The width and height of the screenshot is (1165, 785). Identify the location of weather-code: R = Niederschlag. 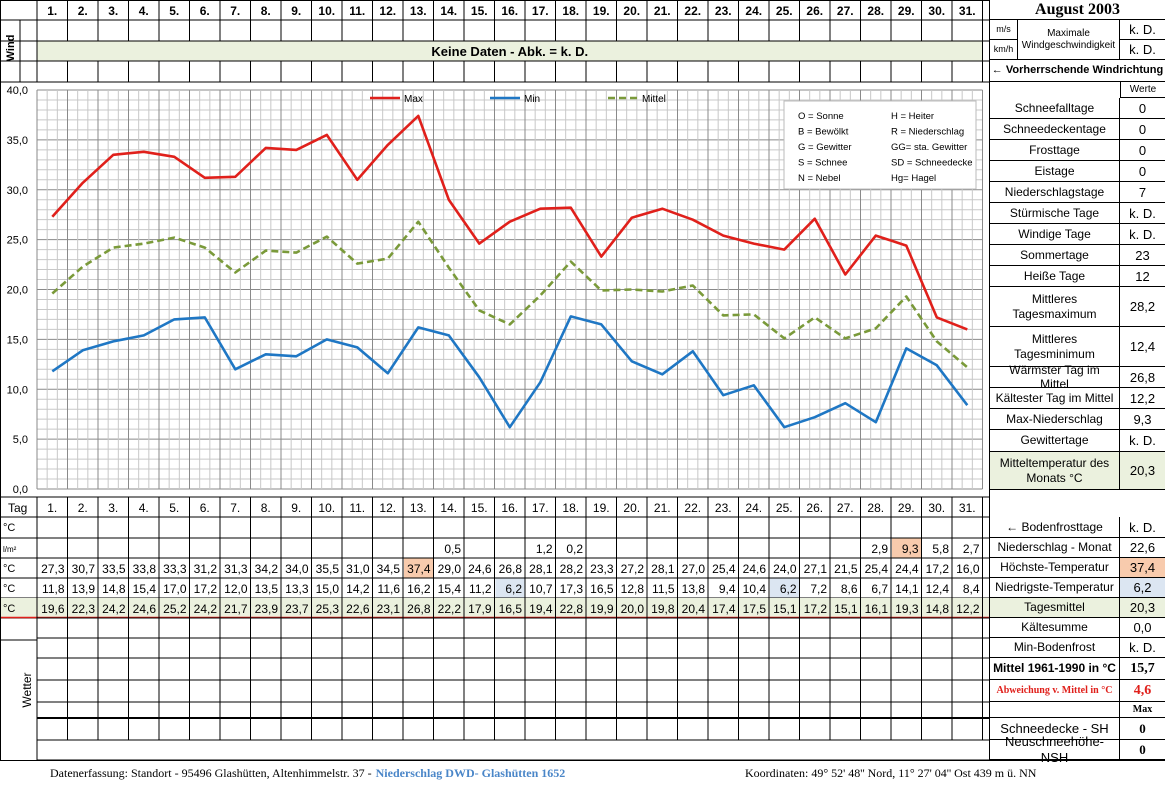
(927, 132).